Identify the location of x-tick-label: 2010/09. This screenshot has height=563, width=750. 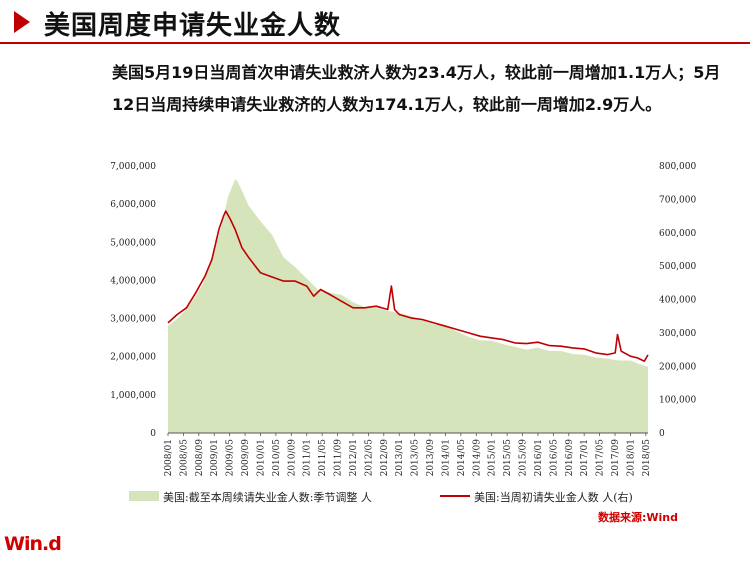
(292, 458).